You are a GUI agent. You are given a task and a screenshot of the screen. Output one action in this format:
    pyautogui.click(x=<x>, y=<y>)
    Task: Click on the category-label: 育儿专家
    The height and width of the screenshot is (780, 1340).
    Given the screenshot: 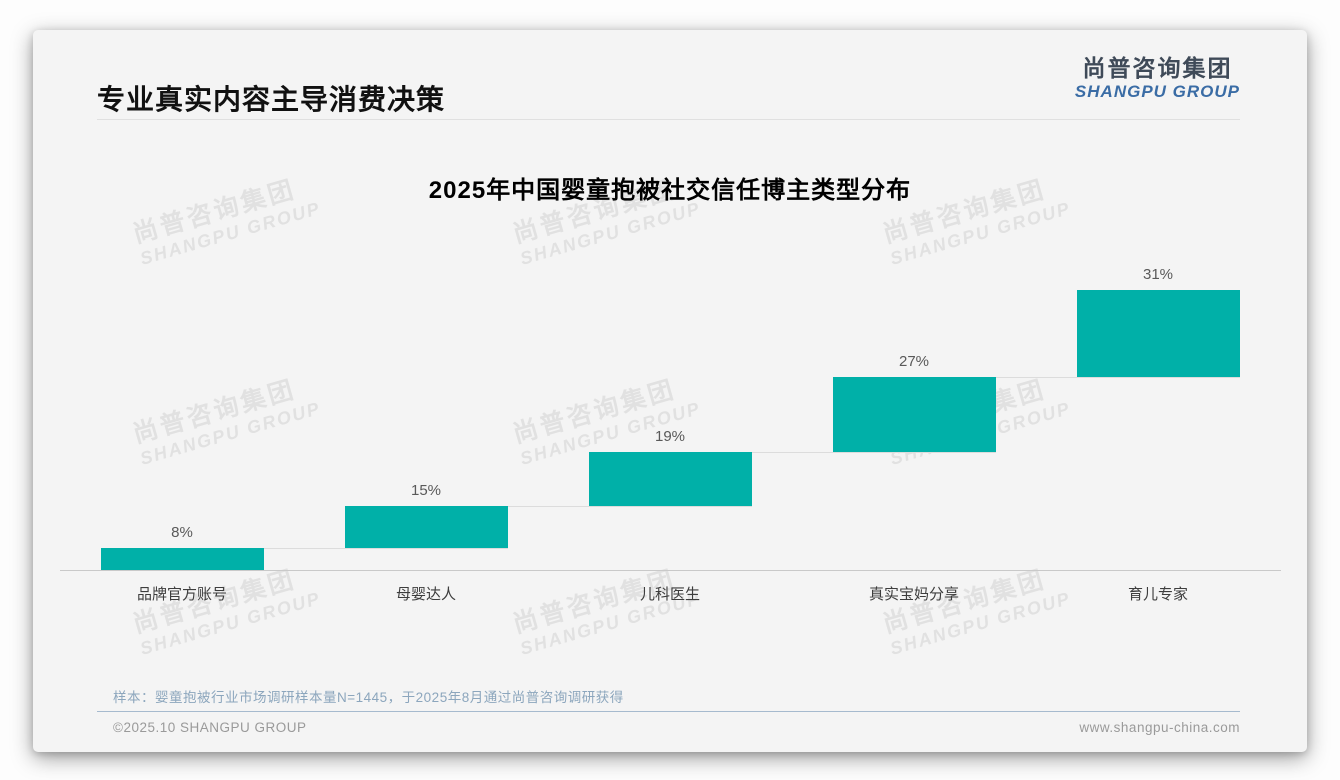 What is the action you would take?
    pyautogui.click(x=1157, y=594)
    